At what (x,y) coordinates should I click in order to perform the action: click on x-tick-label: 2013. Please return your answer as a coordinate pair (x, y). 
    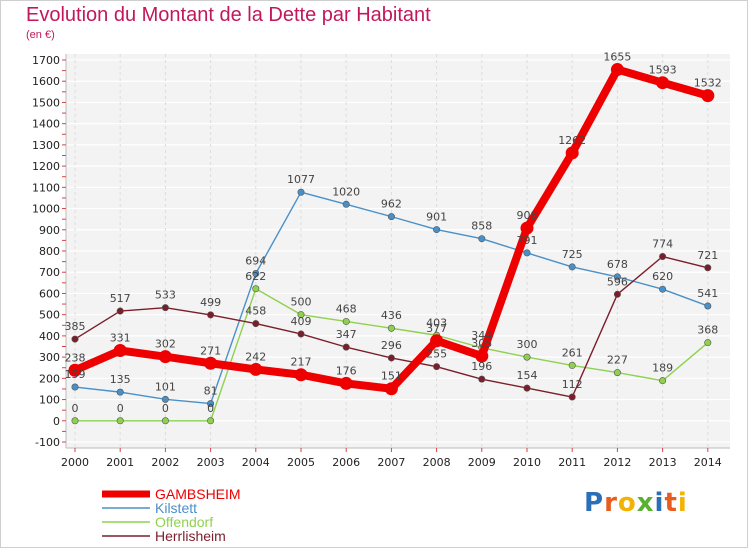
    Looking at the image, I should click on (663, 462).